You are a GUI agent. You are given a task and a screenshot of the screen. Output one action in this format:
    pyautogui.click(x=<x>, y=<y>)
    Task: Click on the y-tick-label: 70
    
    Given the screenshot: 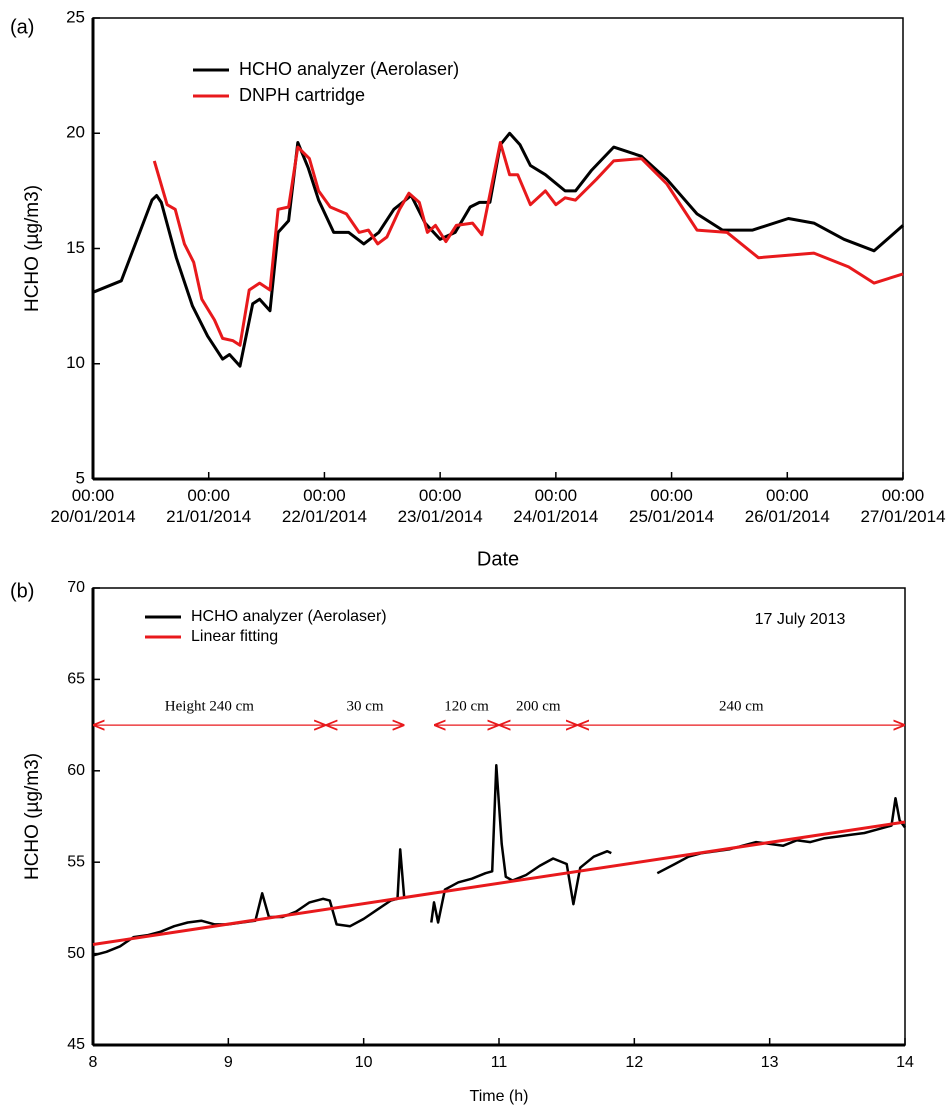 What is the action you would take?
    pyautogui.click(x=76, y=587)
    